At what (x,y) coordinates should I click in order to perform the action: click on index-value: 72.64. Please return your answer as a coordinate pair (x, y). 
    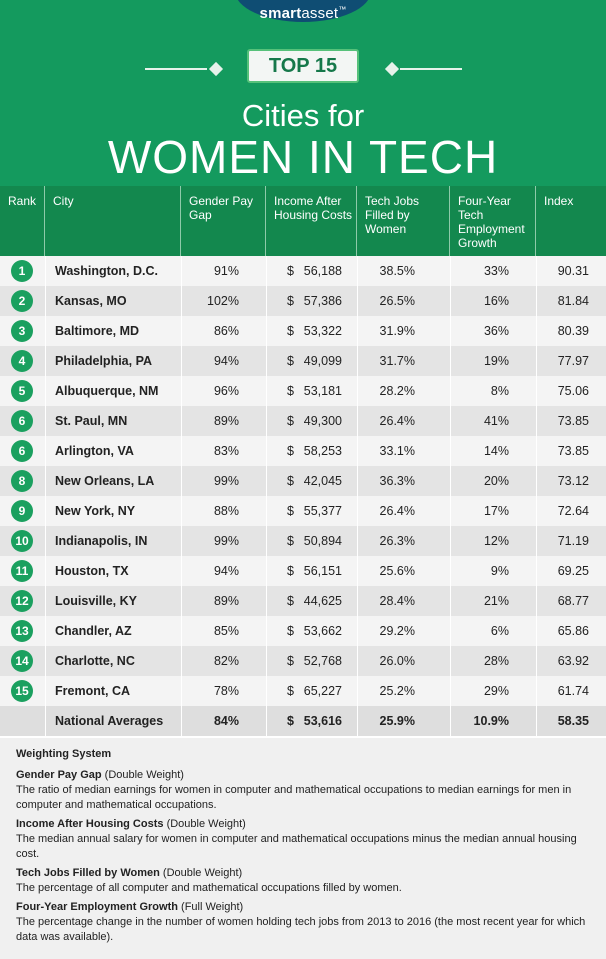
    Looking at the image, I should click on (573, 511).